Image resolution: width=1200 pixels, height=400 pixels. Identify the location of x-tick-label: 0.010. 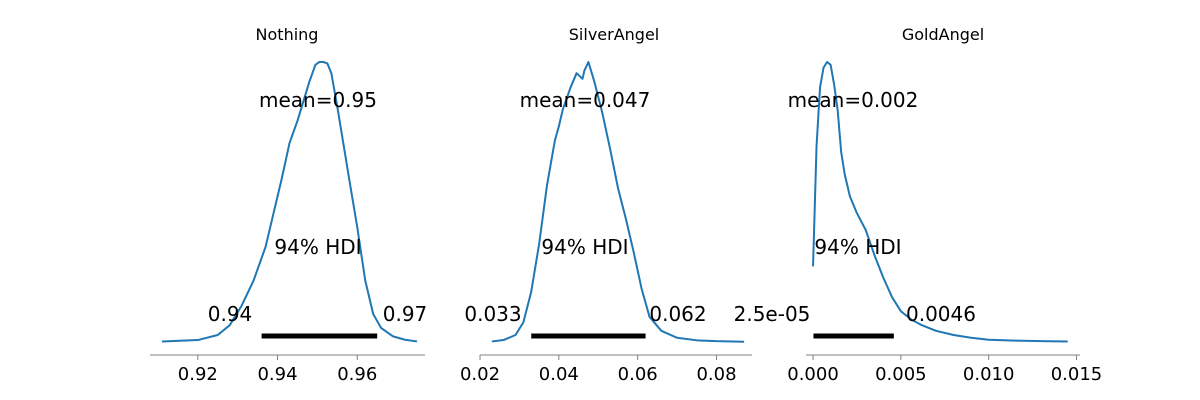
(989, 374).